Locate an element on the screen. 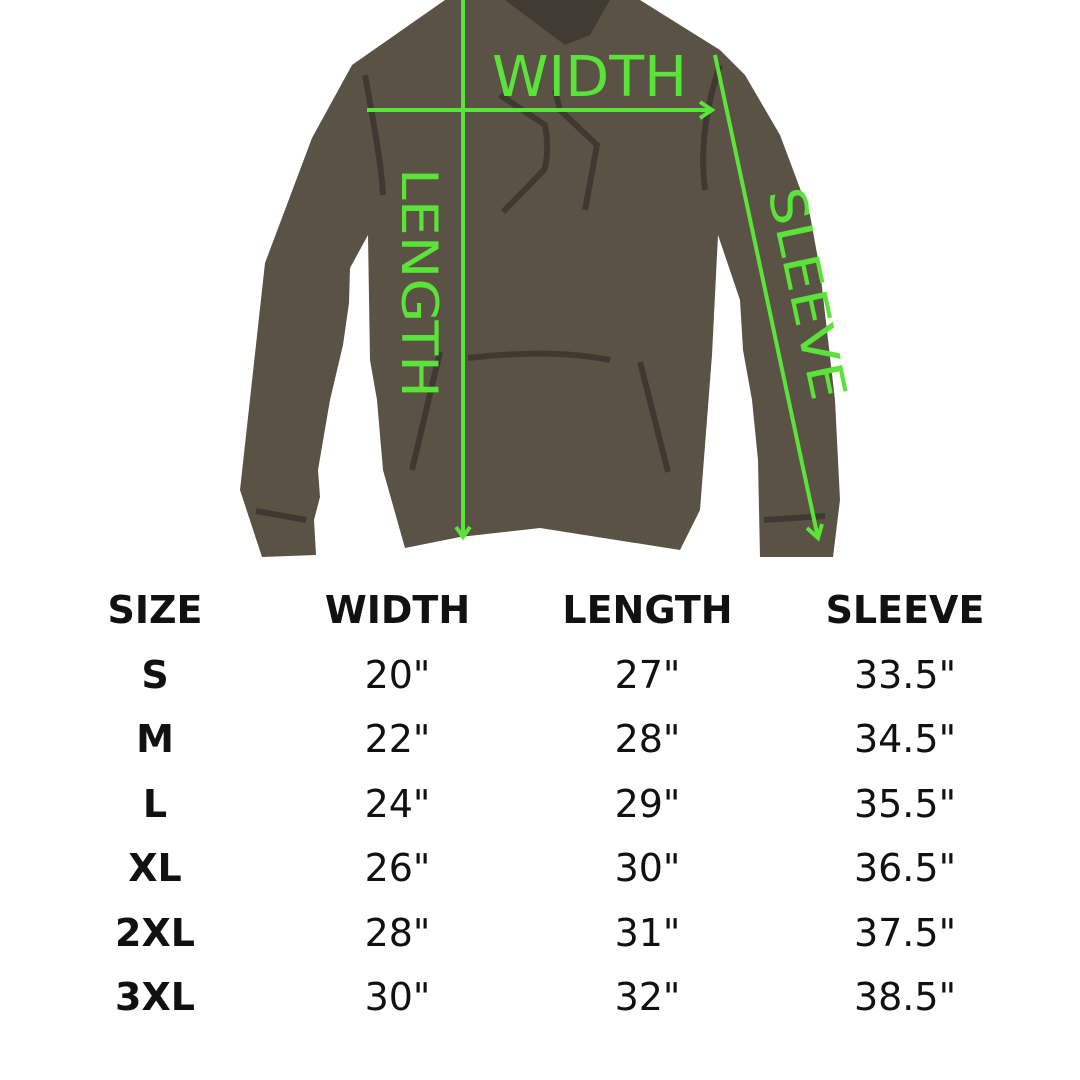  cell-sleeve: 34.5" is located at coordinates (905, 739).